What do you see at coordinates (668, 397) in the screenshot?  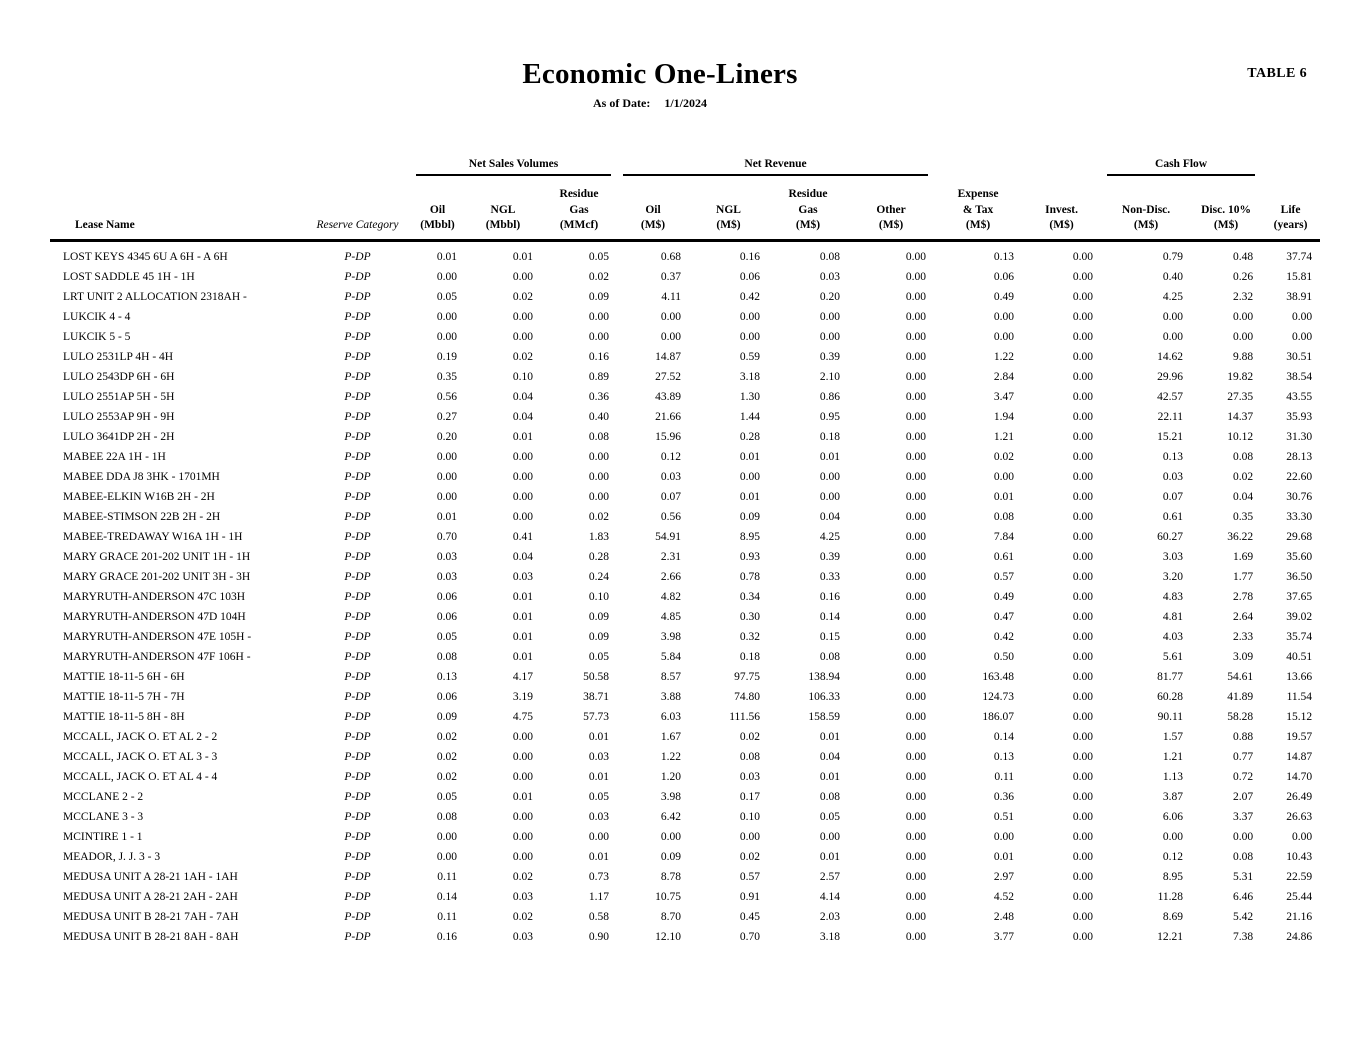 I see `value-cell-oil-ms: 43.89` at bounding box center [668, 397].